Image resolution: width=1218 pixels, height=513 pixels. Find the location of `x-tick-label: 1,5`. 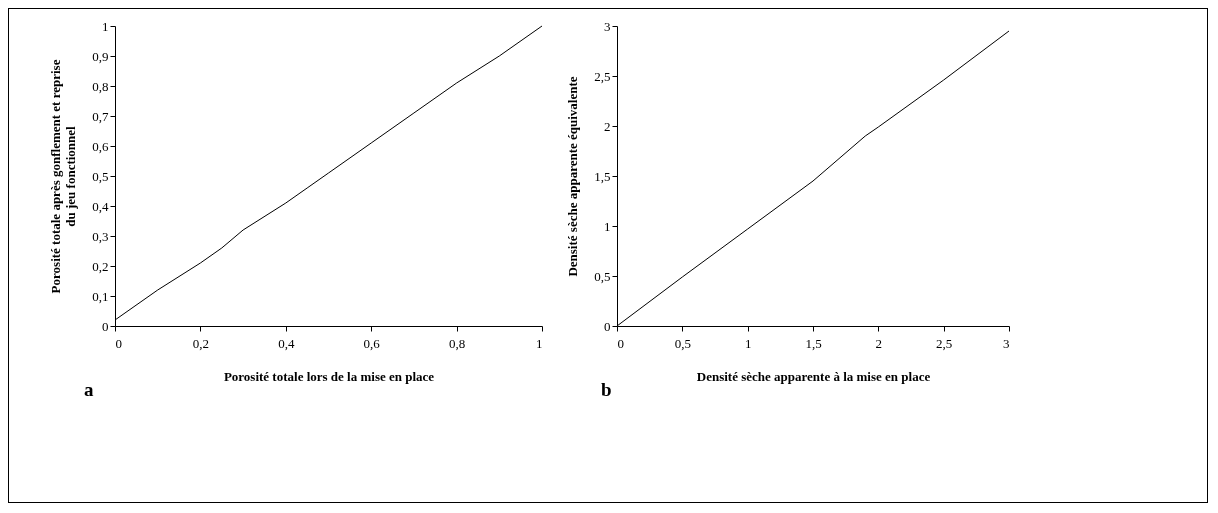

x-tick-label: 1,5 is located at coordinates (813, 343).